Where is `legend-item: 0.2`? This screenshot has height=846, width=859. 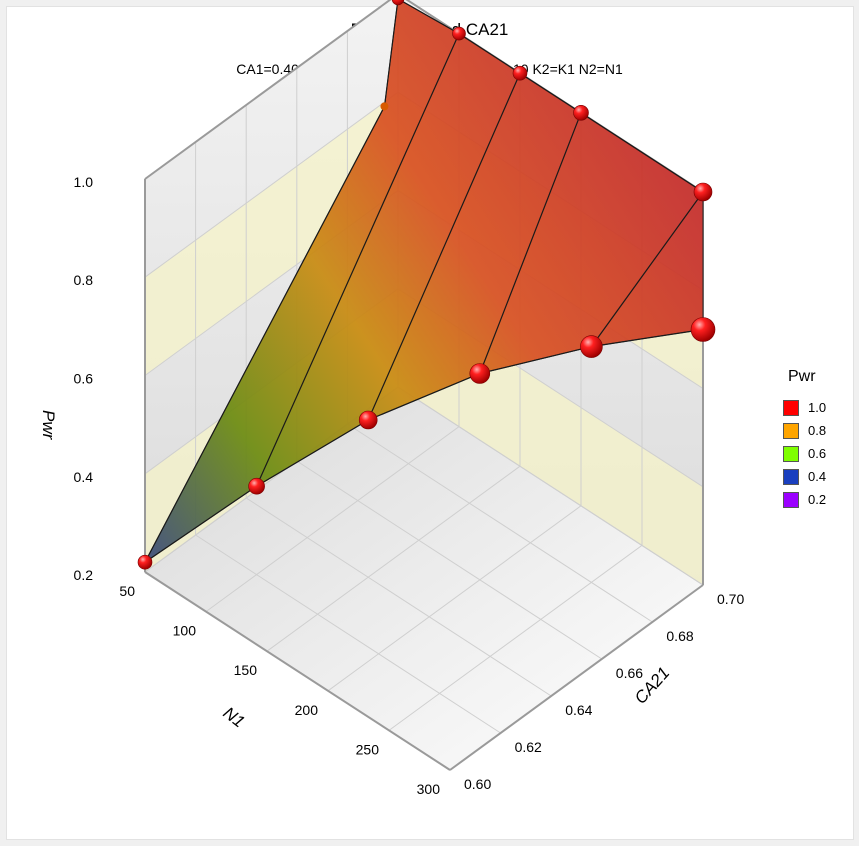
legend-item: 0.2 is located at coordinates (813, 499).